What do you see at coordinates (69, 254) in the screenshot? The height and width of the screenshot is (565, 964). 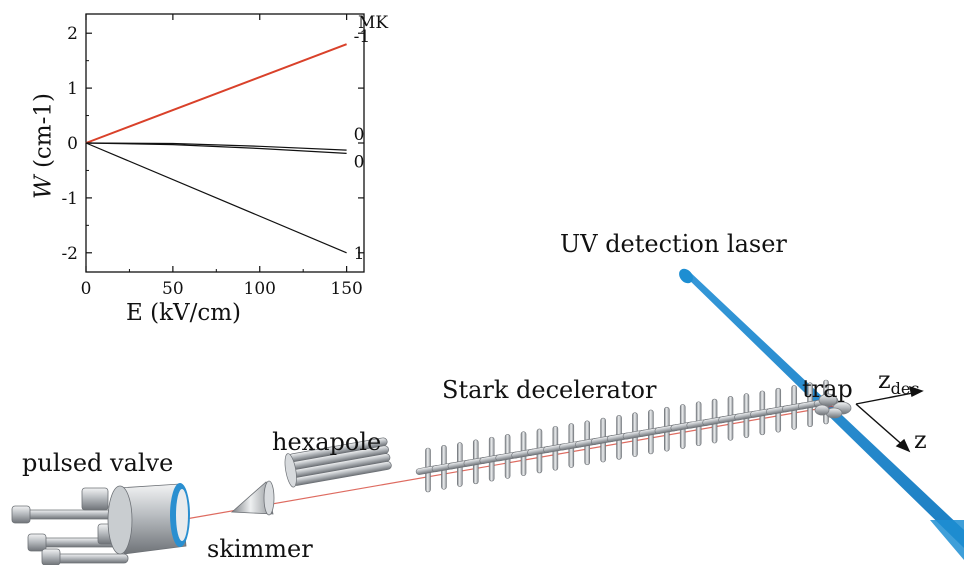 I see `y-tick-label: -2` at bounding box center [69, 254].